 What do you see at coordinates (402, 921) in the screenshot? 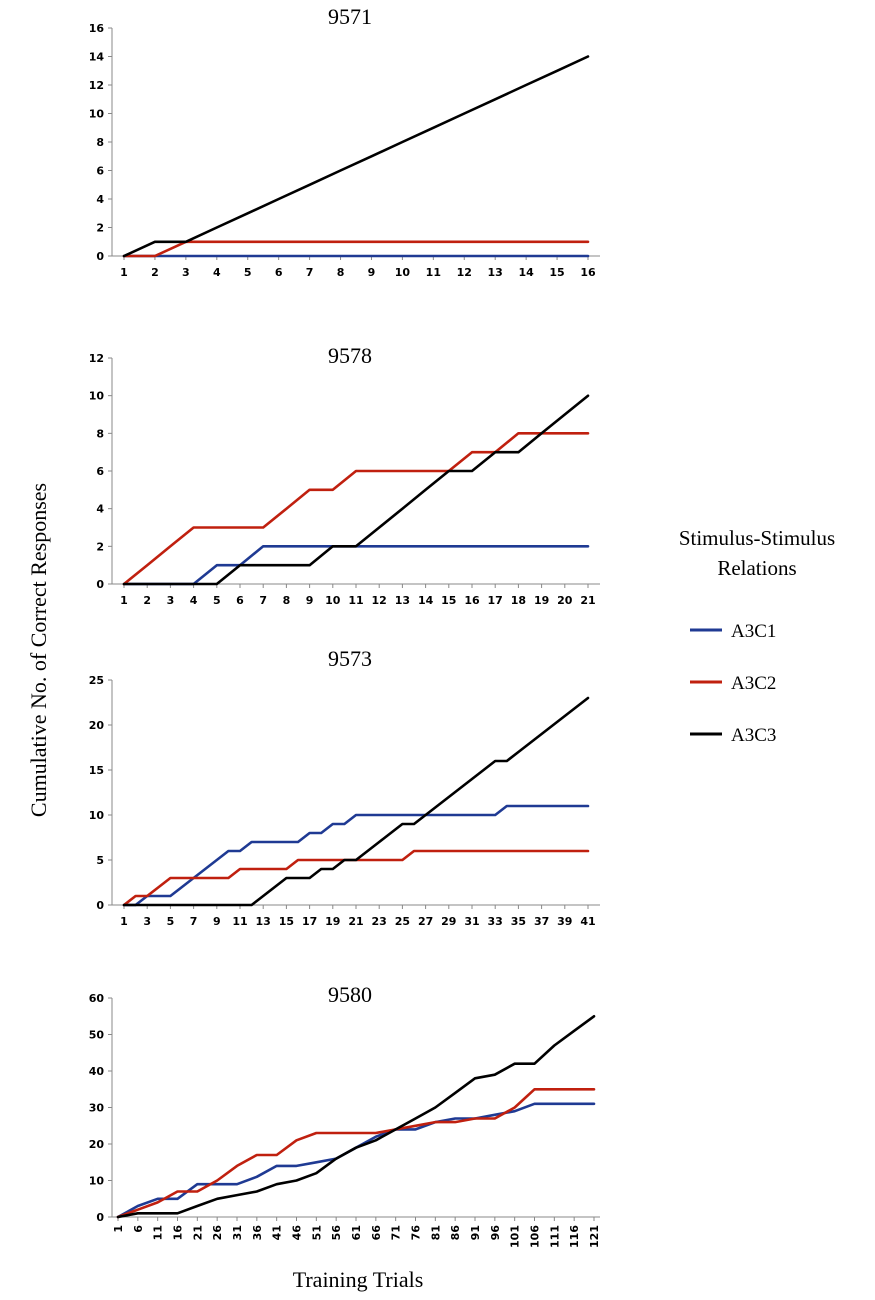
I see `x-tick-label: 25` at bounding box center [402, 921].